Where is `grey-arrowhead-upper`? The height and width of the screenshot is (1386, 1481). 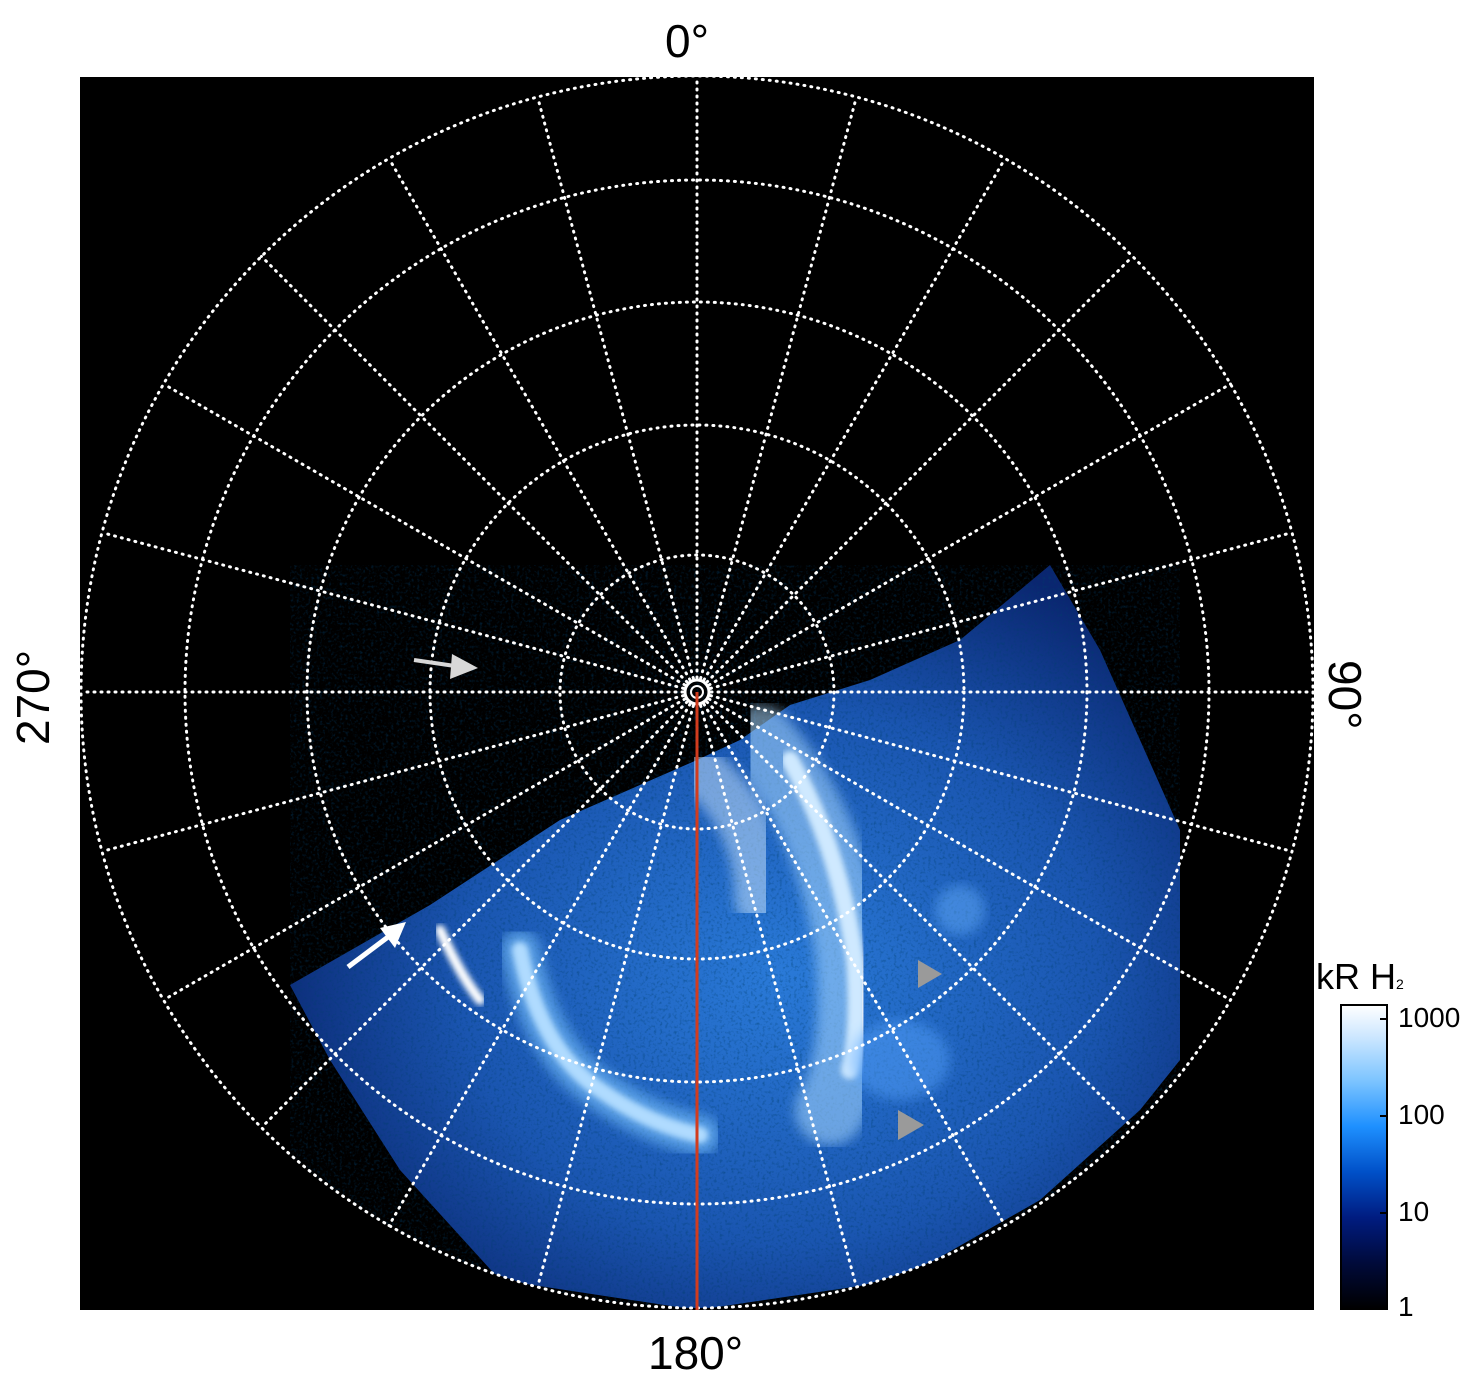 grey-arrowhead-upper is located at coordinates (930, 974).